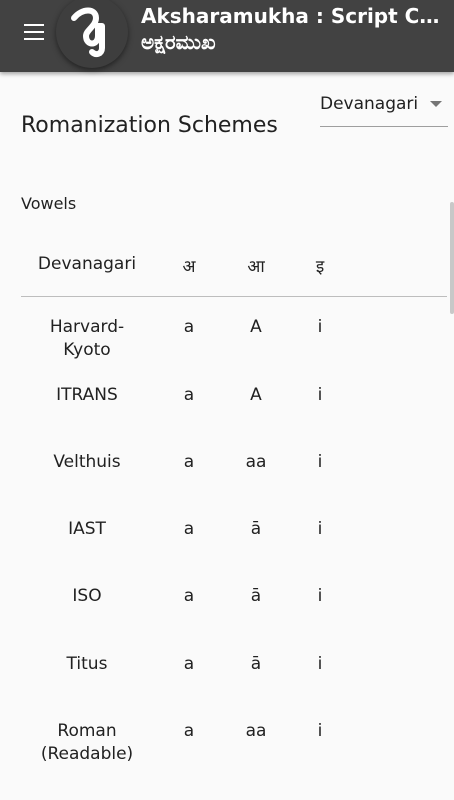  What do you see at coordinates (87, 462) in the screenshot?
I see `scheme-name-cell: Velthuis` at bounding box center [87, 462].